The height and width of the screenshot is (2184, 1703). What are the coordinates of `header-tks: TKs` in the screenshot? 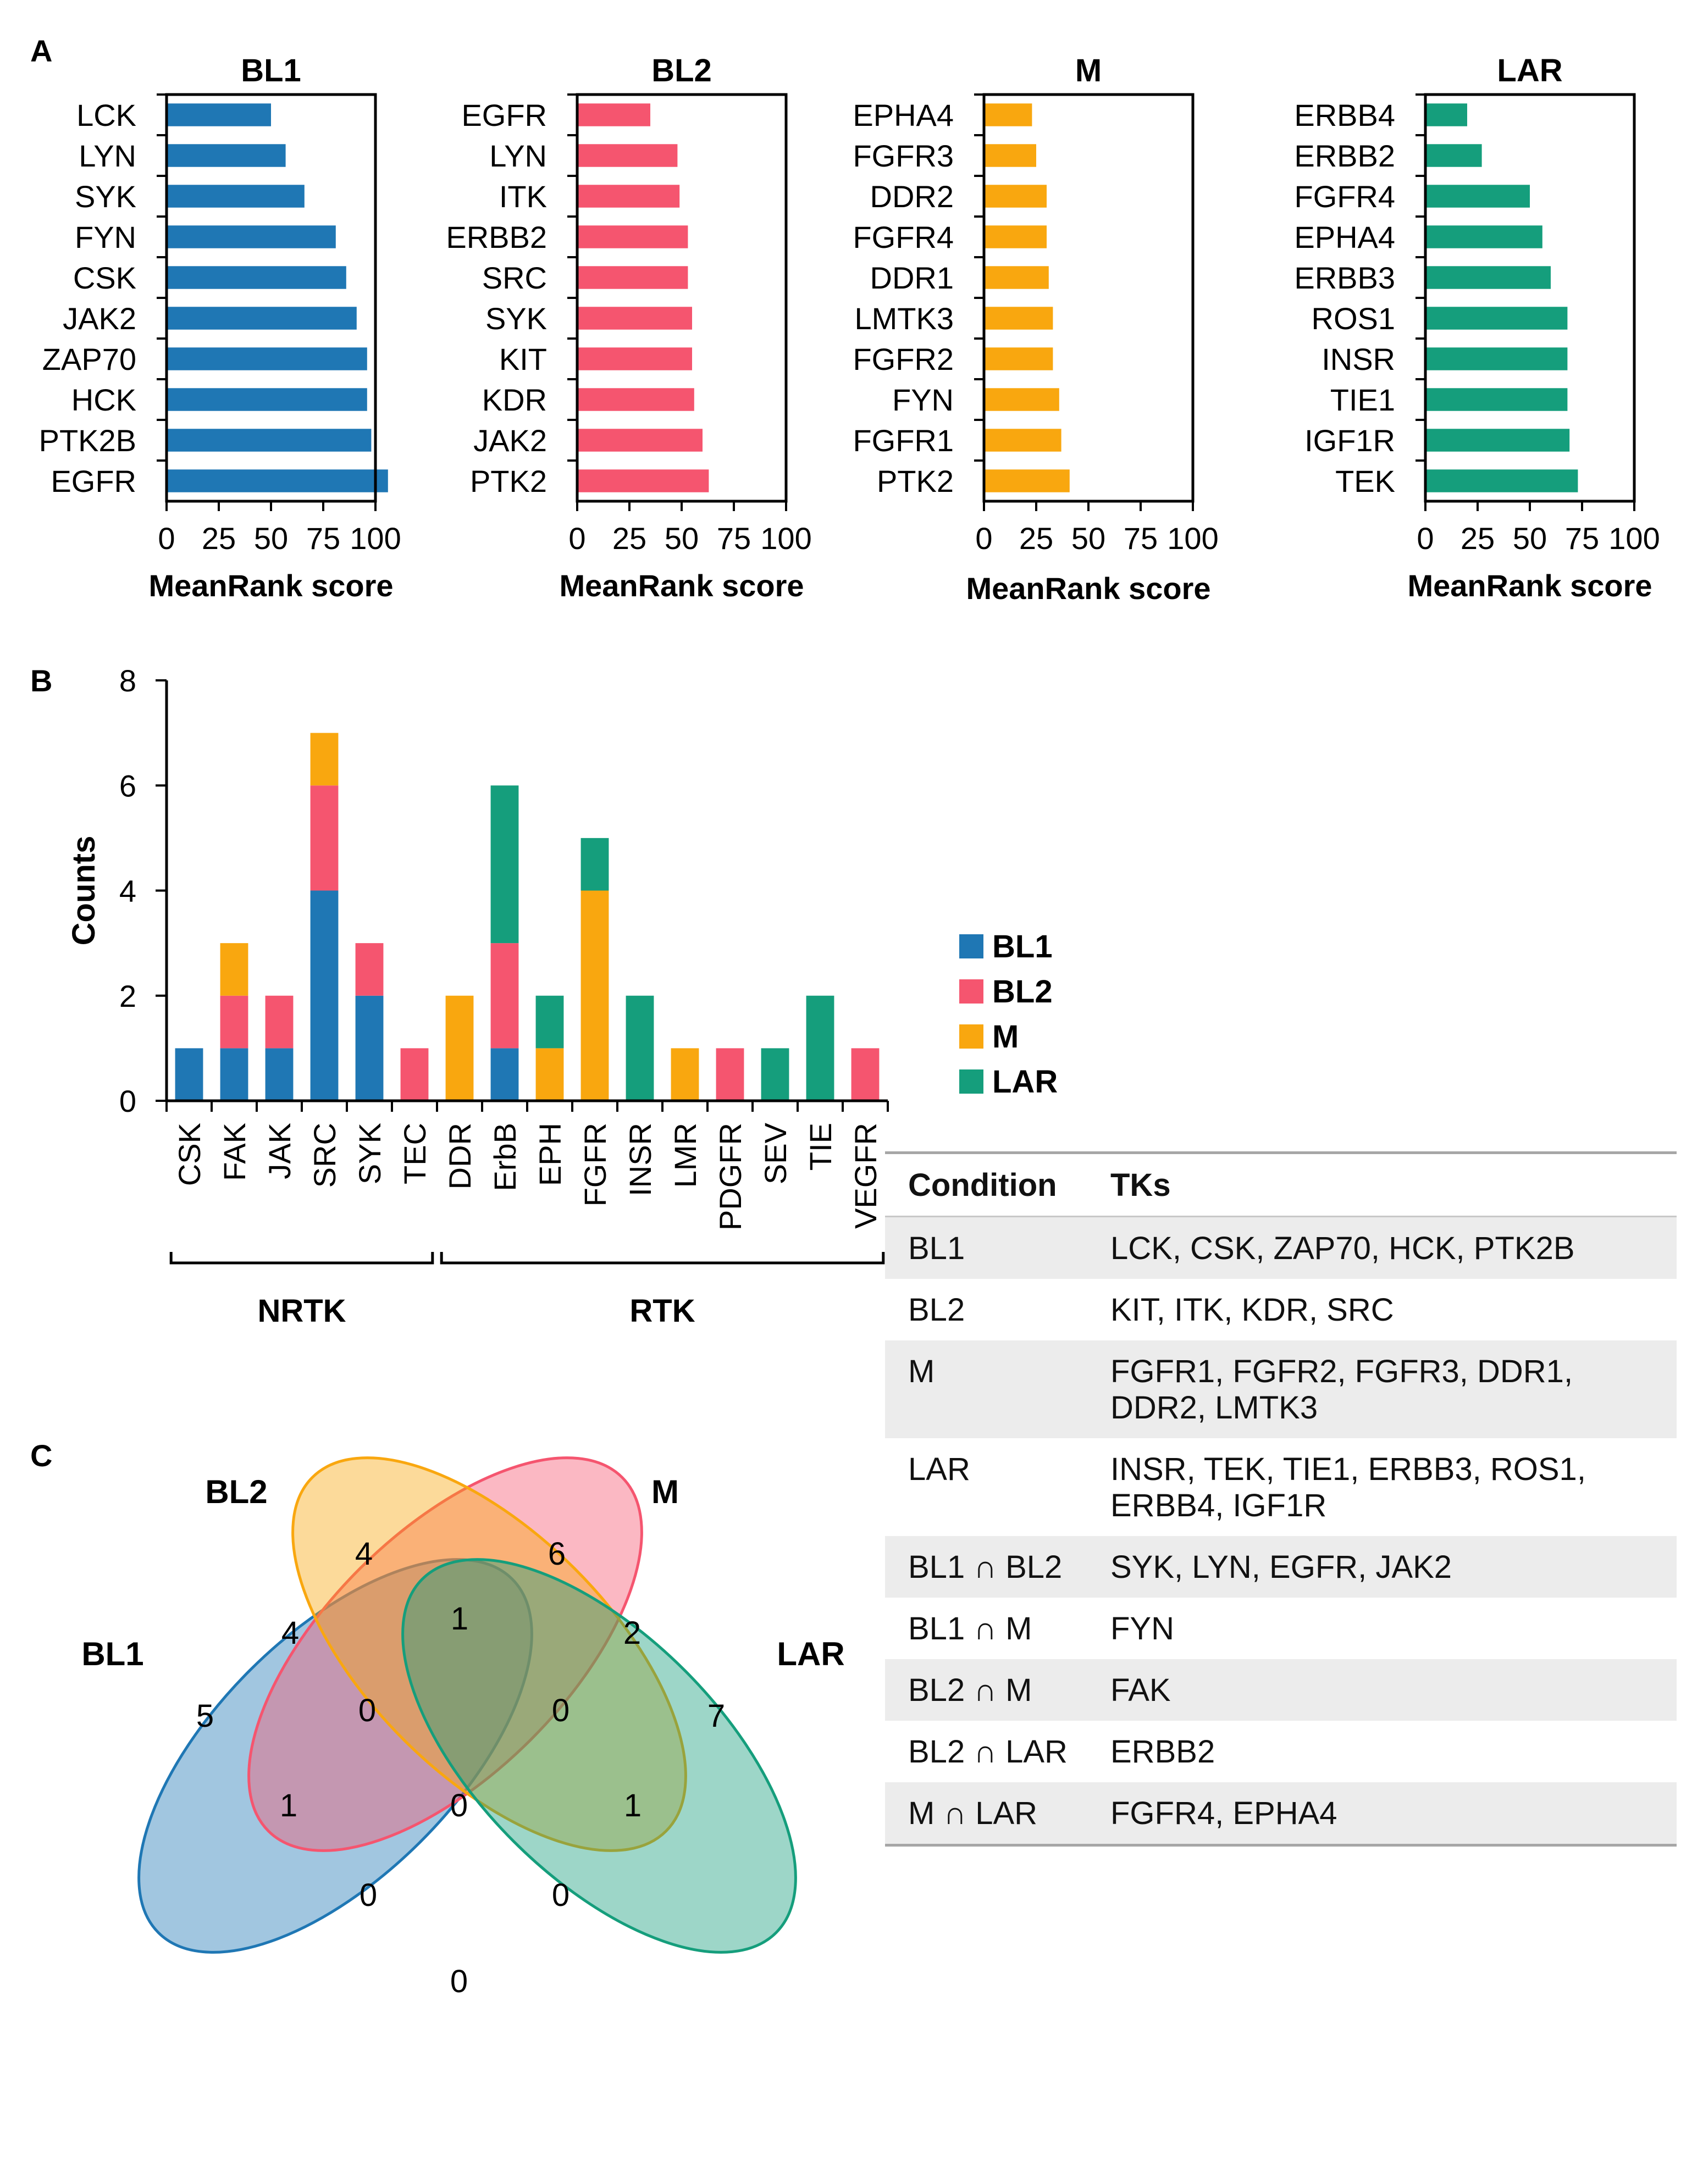 It's located at (1140, 1185).